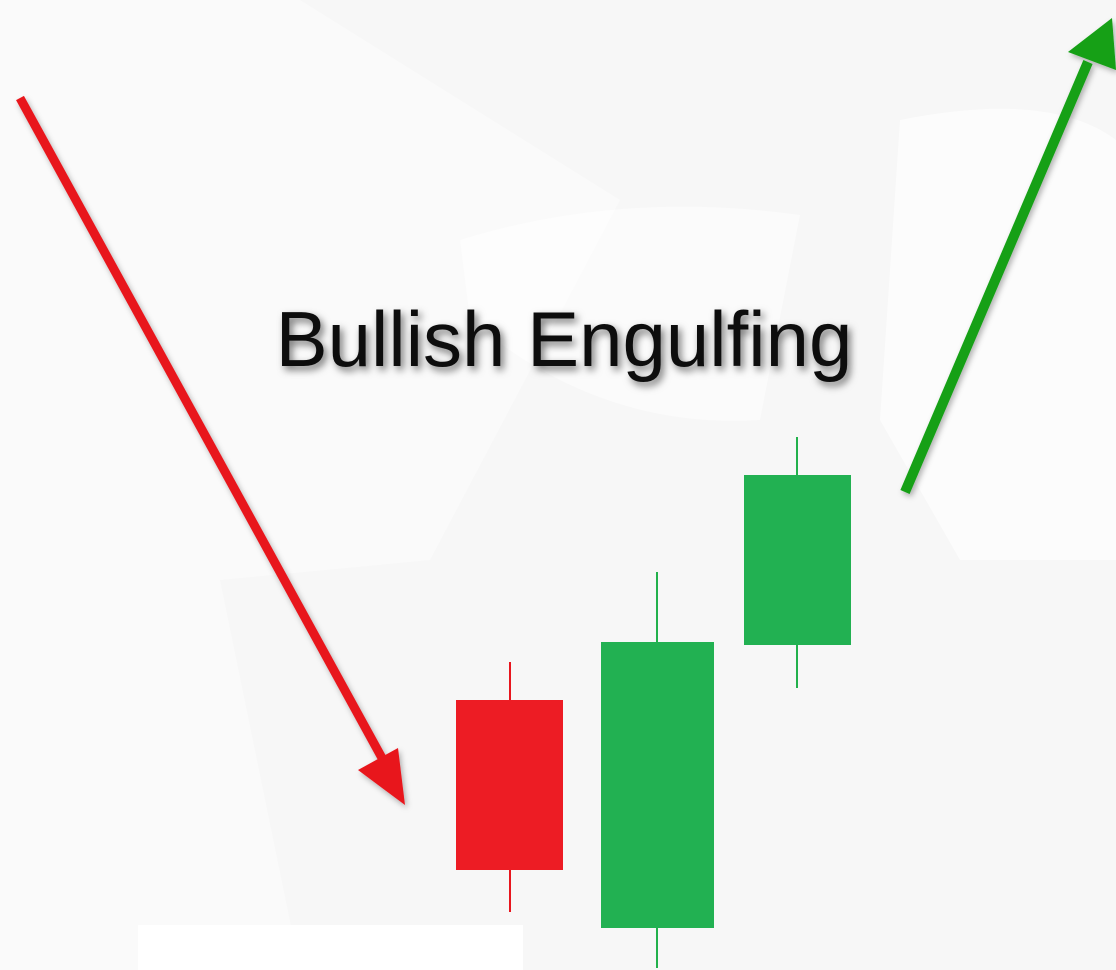 Image resolution: width=1116 pixels, height=970 pixels. I want to click on engulfing-candle, so click(657, 770).